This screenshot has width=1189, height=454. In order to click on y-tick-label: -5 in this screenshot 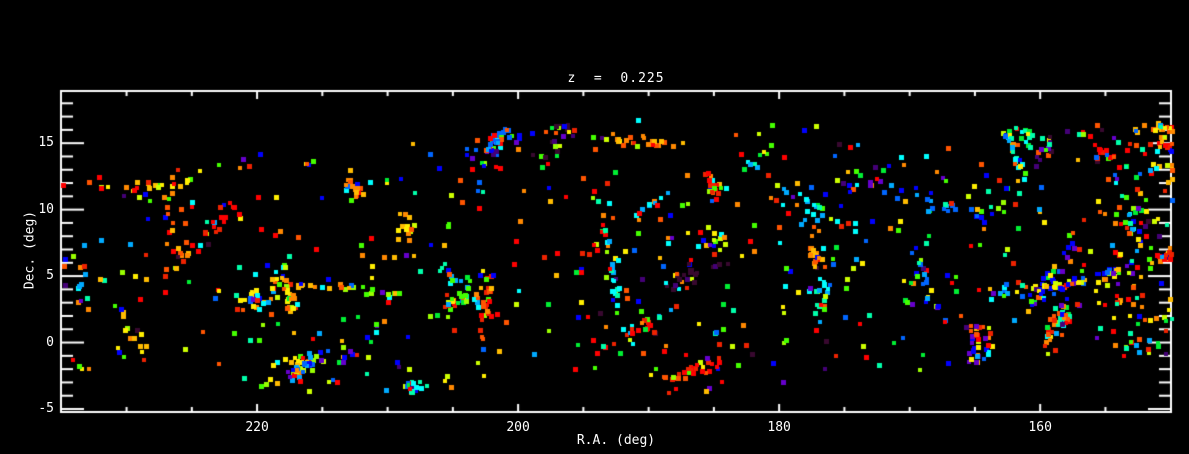, I will do `click(46, 408)`.